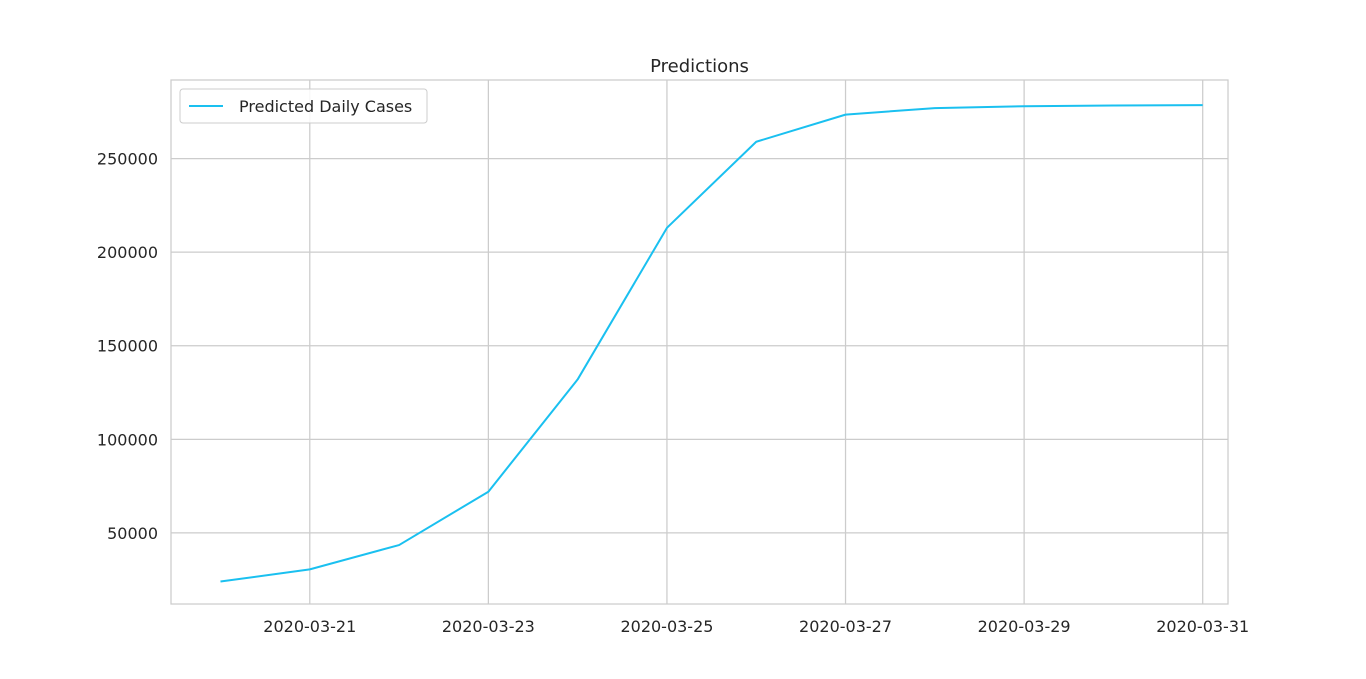  What do you see at coordinates (127, 439) in the screenshot?
I see `y-tick-label: 100000` at bounding box center [127, 439].